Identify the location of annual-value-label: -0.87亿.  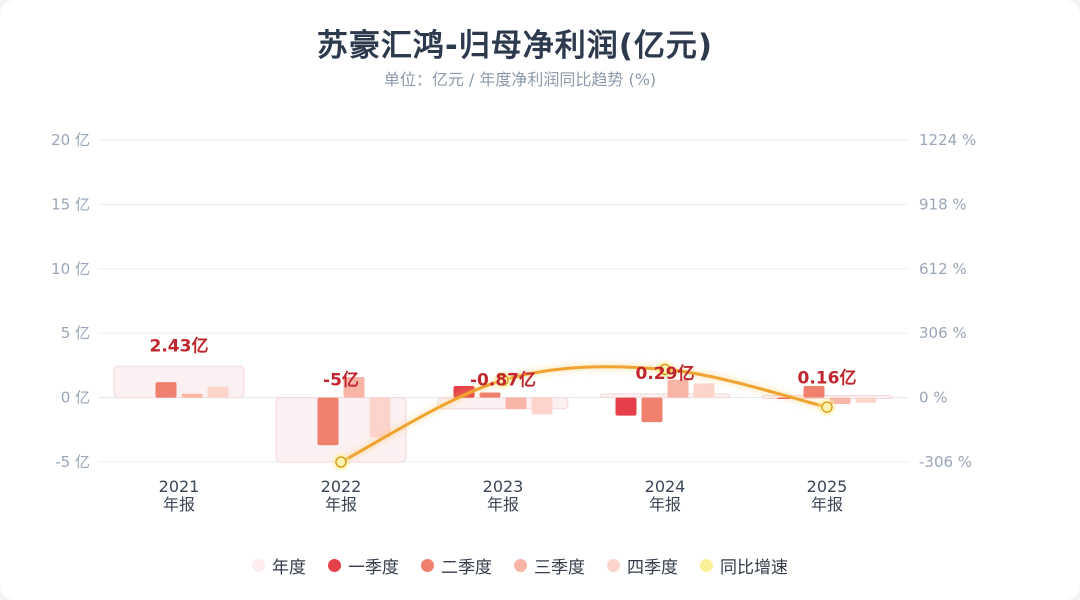
(503, 380).